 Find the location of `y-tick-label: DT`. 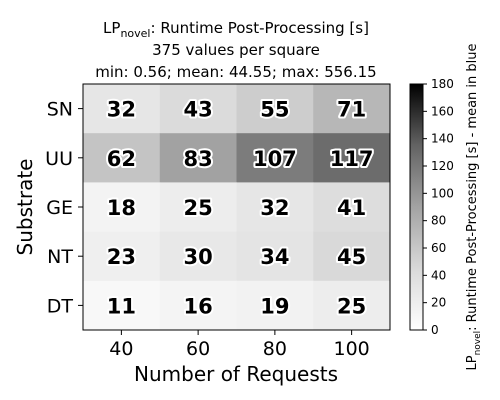

y-tick-label: DT is located at coordinates (60, 306).